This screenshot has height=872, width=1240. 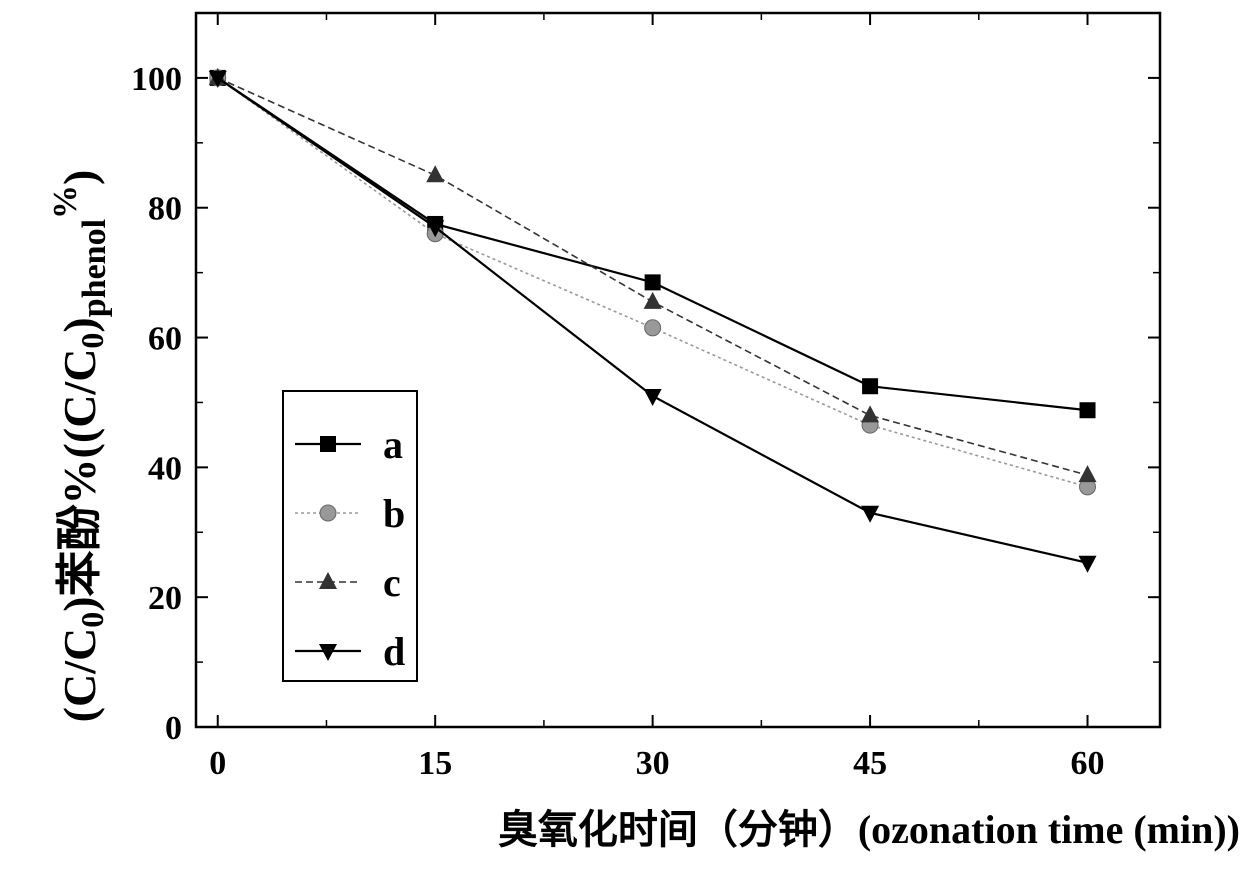 I want to click on y-axis-label: (C/C0)苯酚%((C/C0)phenol%), so click(x=80, y=446).